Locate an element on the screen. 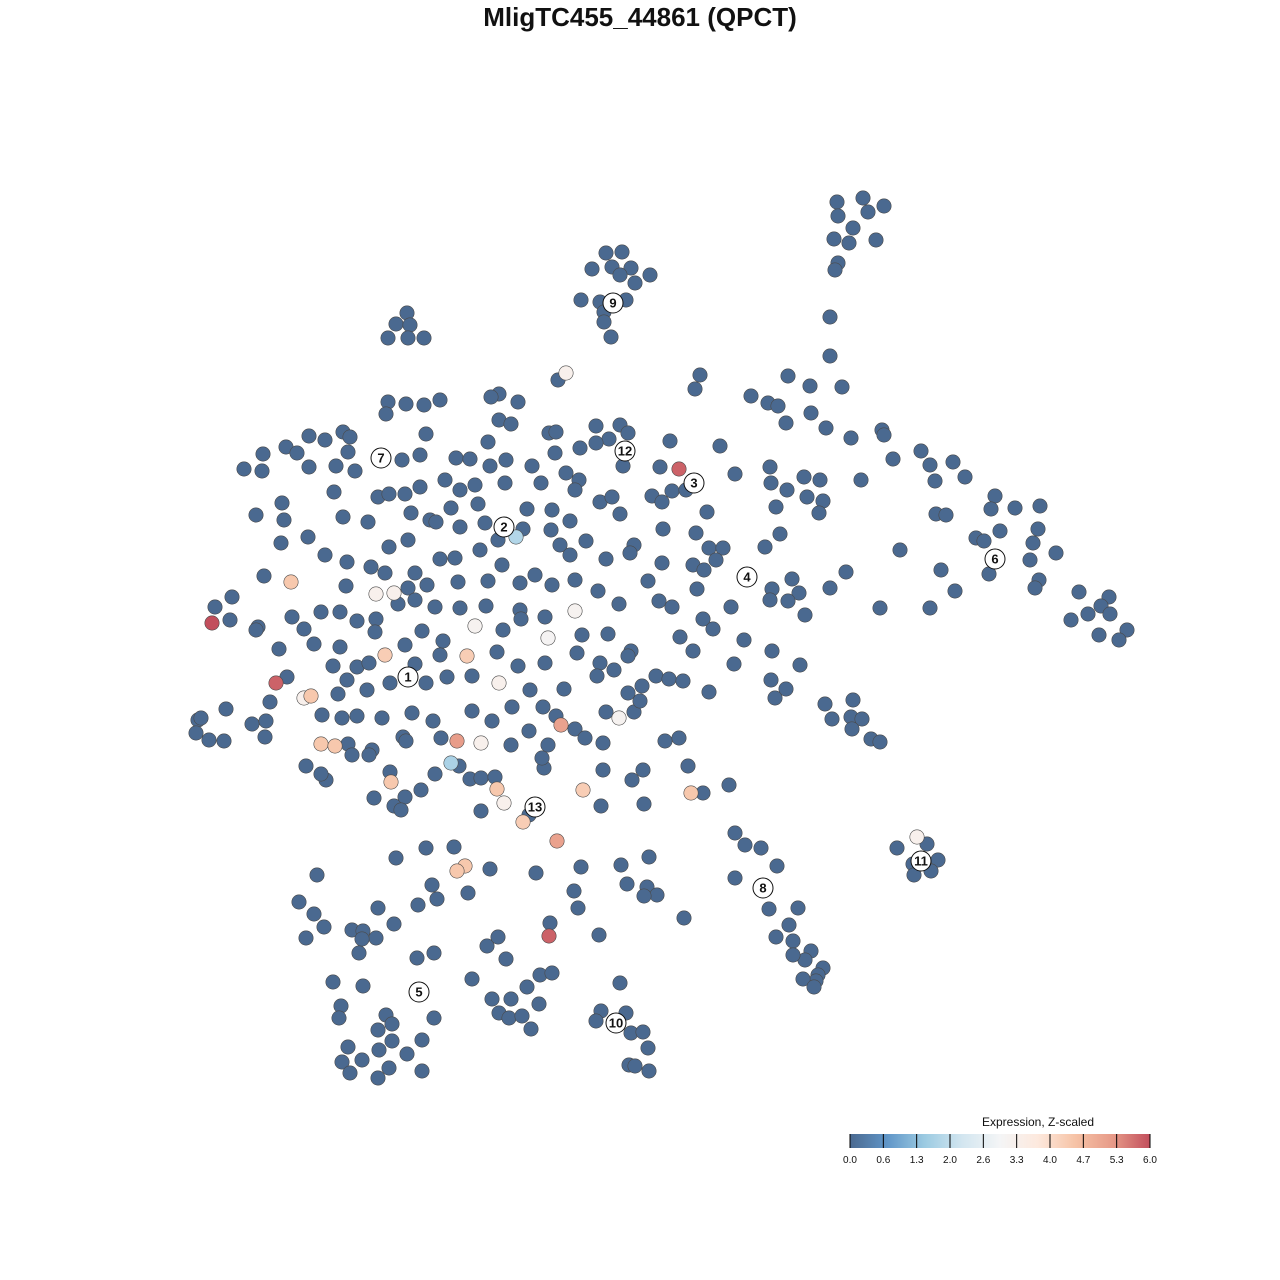 The height and width of the screenshot is (1280, 1280). cluster-label-text: 1 is located at coordinates (407, 677).